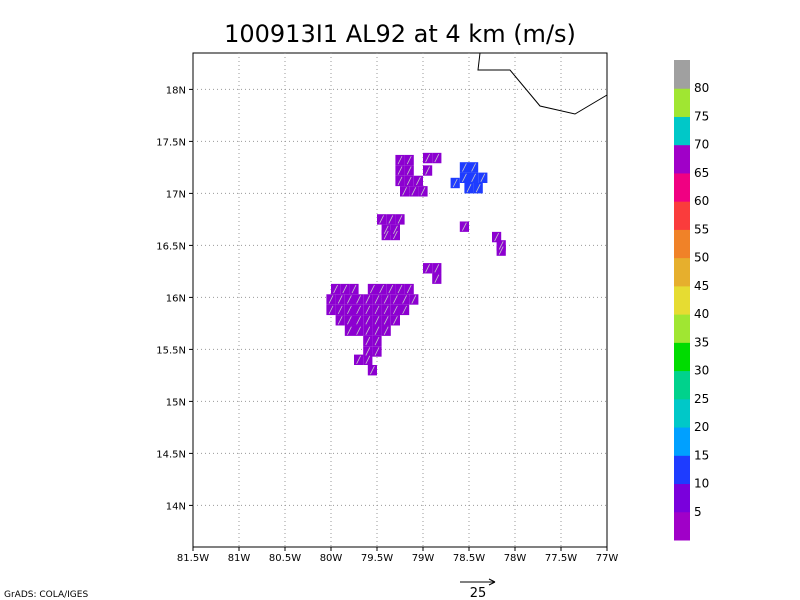  What do you see at coordinates (701, 399) in the screenshot?
I see `colorbar-label: 25` at bounding box center [701, 399].